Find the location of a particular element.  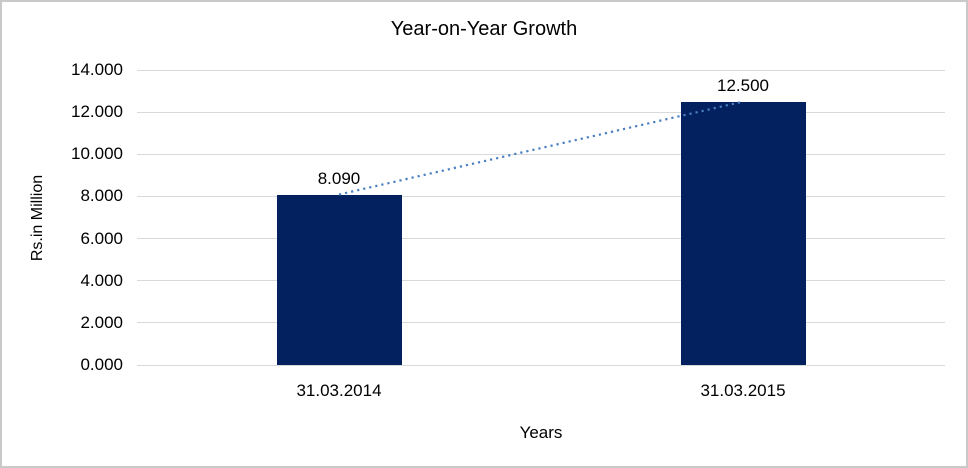

bar-31.03.2015 is located at coordinates (743, 233).